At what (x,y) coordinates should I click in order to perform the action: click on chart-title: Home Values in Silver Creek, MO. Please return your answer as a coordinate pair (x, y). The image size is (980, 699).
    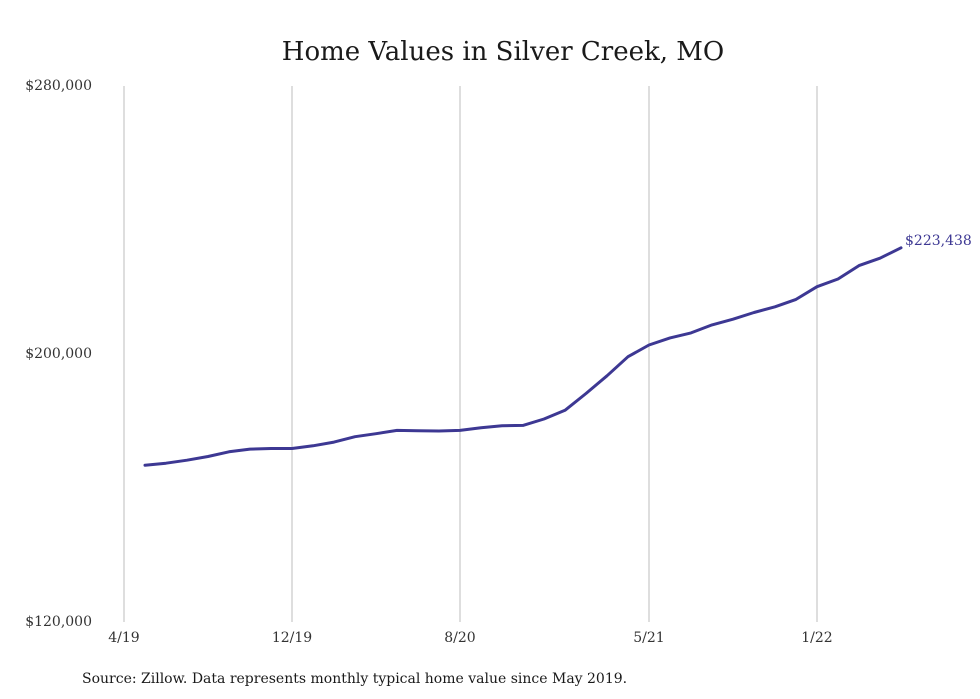
    Looking at the image, I should click on (503, 52).